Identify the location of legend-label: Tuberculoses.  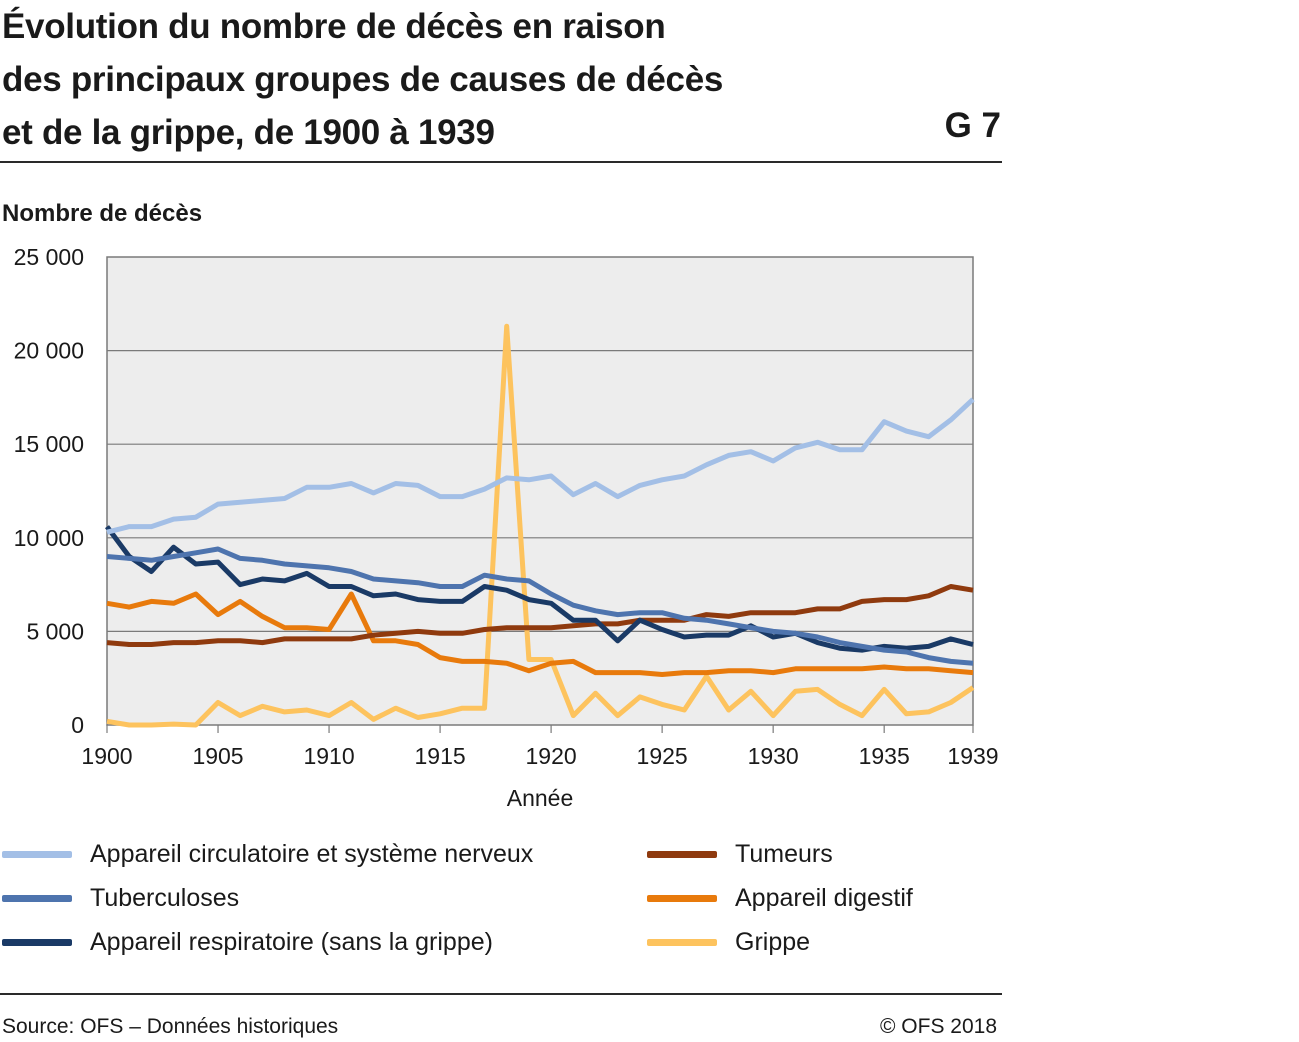
(165, 897).